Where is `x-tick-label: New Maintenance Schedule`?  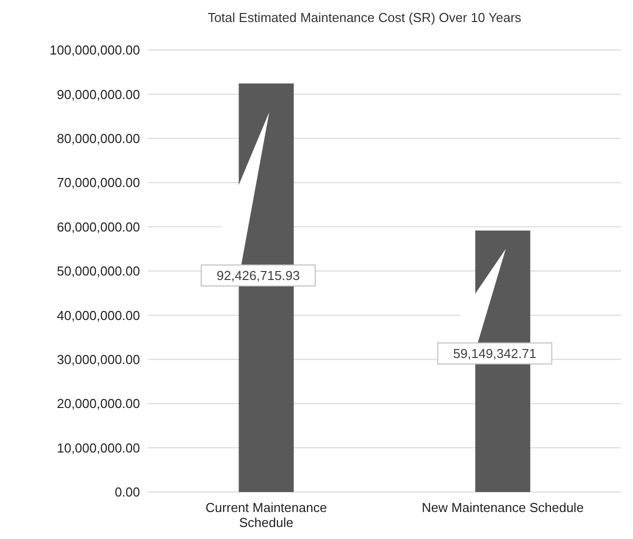
x-tick-label: New Maintenance Schedule is located at coordinates (503, 507).